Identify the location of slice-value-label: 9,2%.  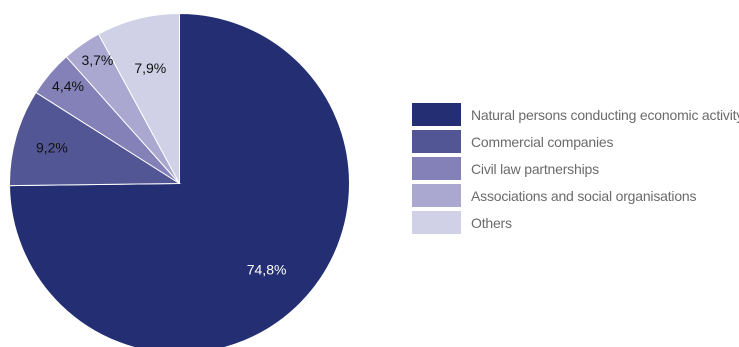
(52, 147).